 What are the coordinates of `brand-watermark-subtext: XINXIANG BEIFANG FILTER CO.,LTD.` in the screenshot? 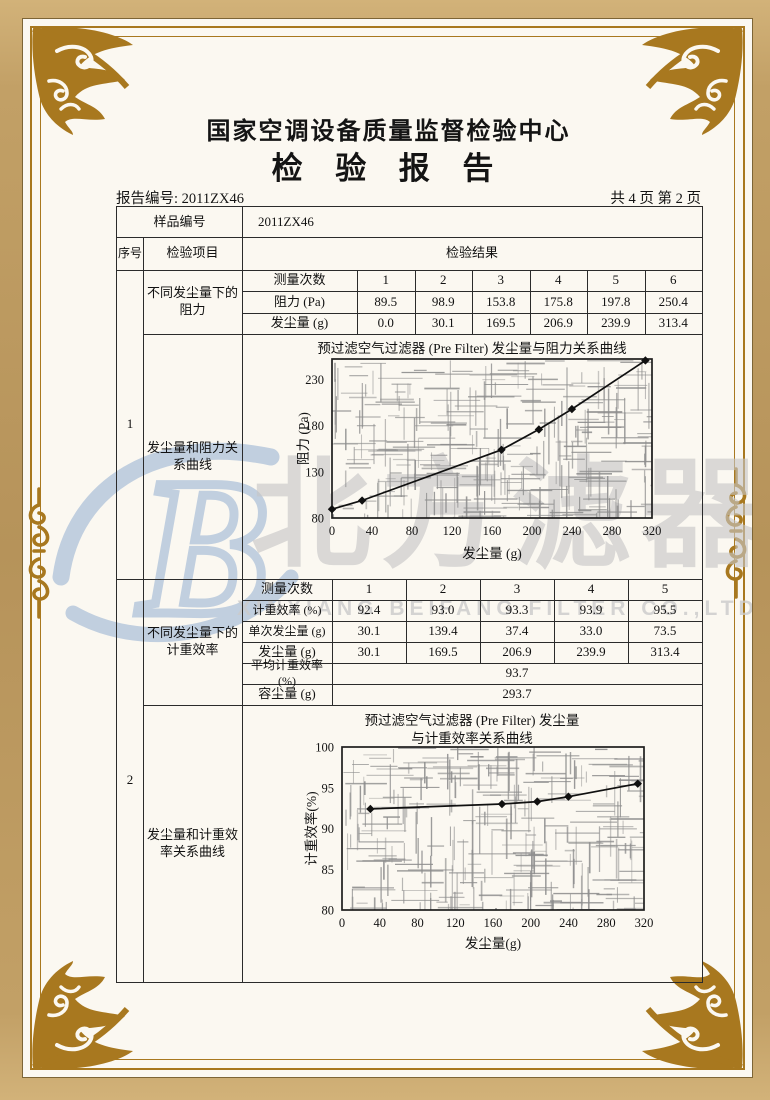 It's located at (495, 608).